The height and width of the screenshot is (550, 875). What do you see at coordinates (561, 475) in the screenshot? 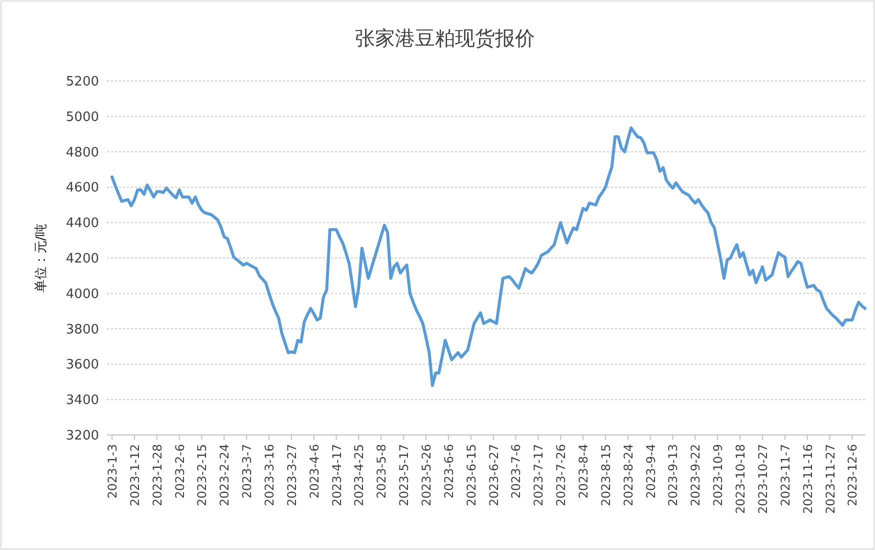
I see `x-tick-label: 2023-7-26` at bounding box center [561, 475].